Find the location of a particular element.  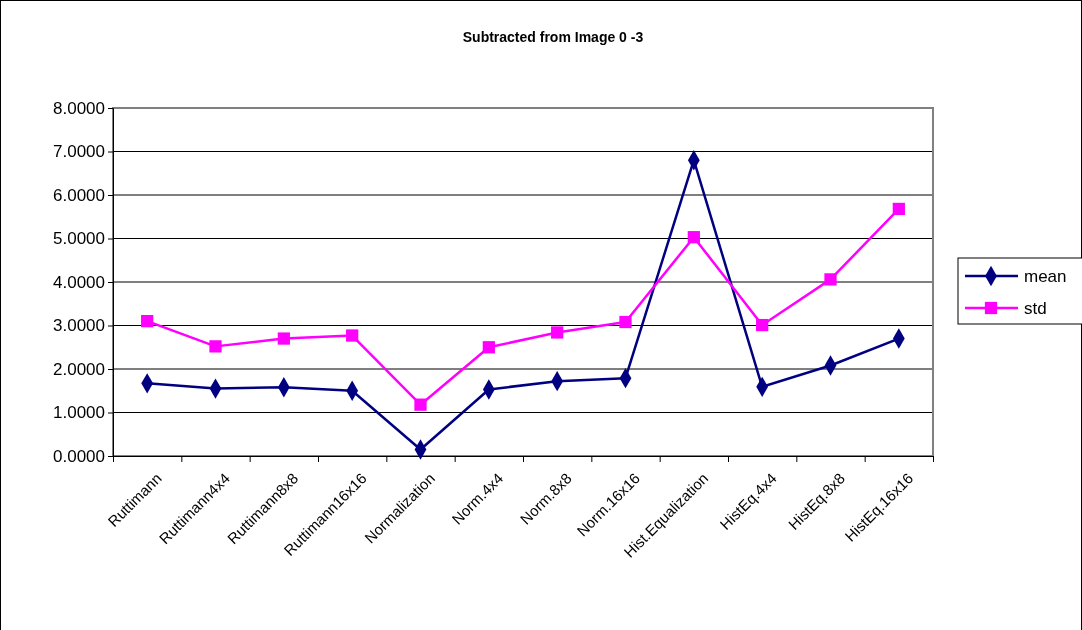

legend-label: std is located at coordinates (1035, 308).